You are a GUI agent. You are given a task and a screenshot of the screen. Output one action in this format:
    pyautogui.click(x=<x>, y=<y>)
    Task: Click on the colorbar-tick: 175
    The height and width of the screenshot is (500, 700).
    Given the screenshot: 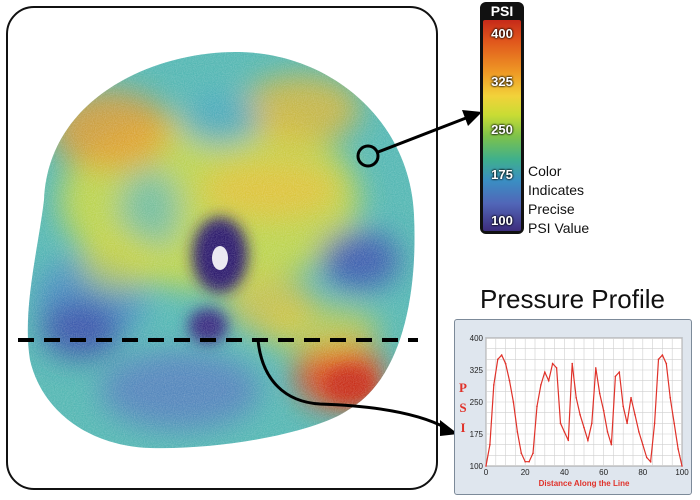 What is the action you would take?
    pyautogui.click(x=502, y=174)
    